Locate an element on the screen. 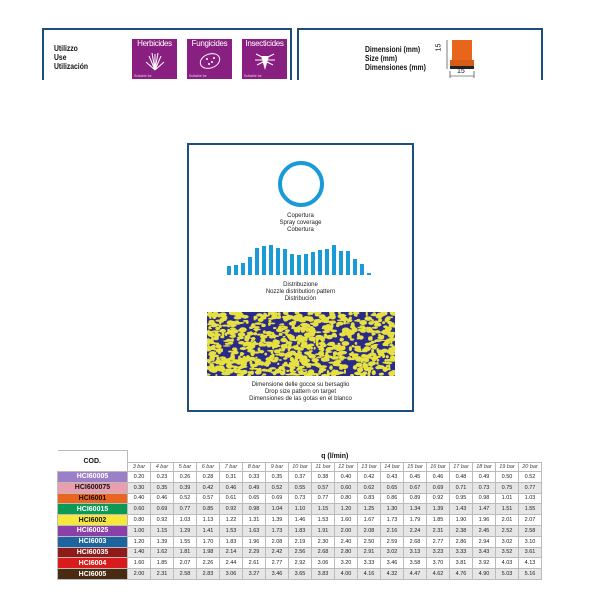 The image size is (600, 600). flow-value: 2.07 is located at coordinates (530, 520).